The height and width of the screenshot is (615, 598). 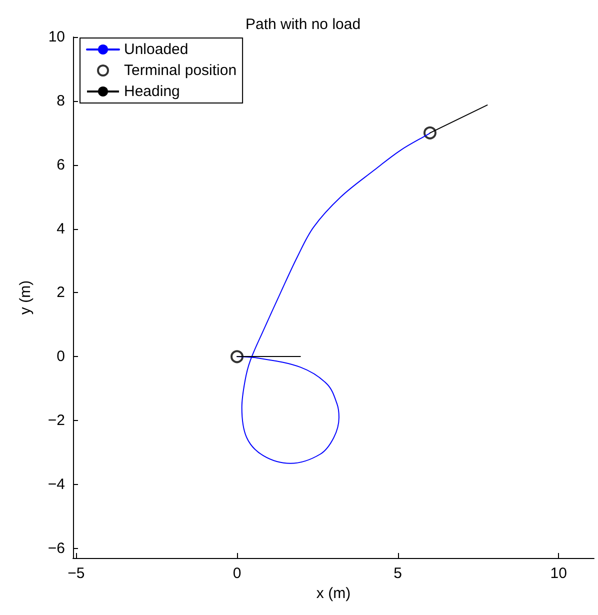 I want to click on y-tick-label: 8, so click(x=60, y=101).